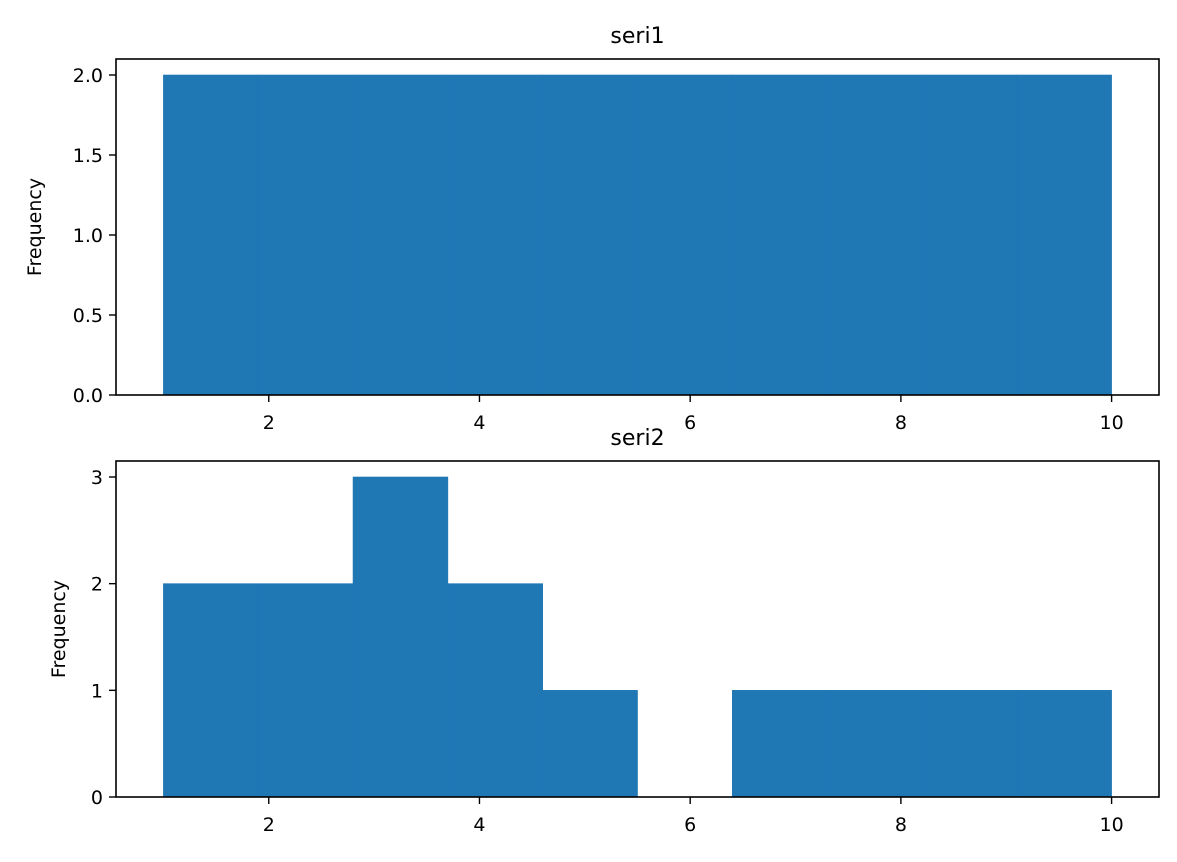  Describe the element at coordinates (97, 691) in the screenshot. I see `y-tick-label: 1` at that location.